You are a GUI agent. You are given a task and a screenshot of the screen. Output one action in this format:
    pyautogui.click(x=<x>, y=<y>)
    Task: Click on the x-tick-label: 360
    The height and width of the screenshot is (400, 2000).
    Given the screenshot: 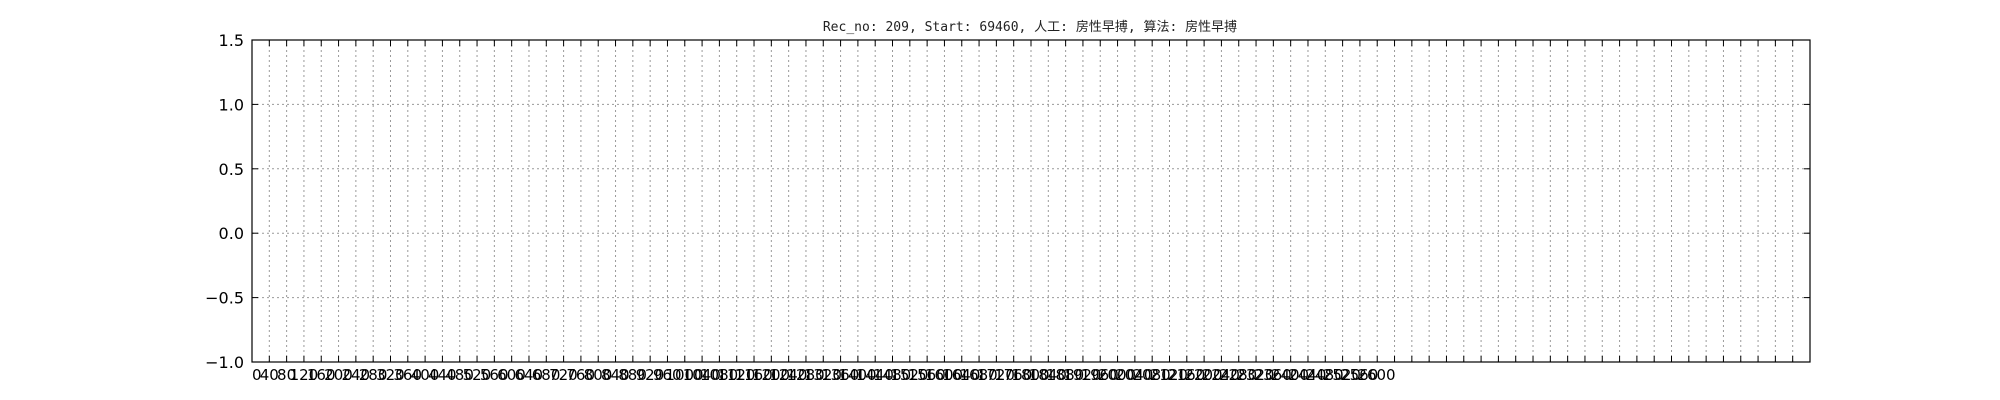 What is the action you would take?
    pyautogui.click(x=407, y=375)
    